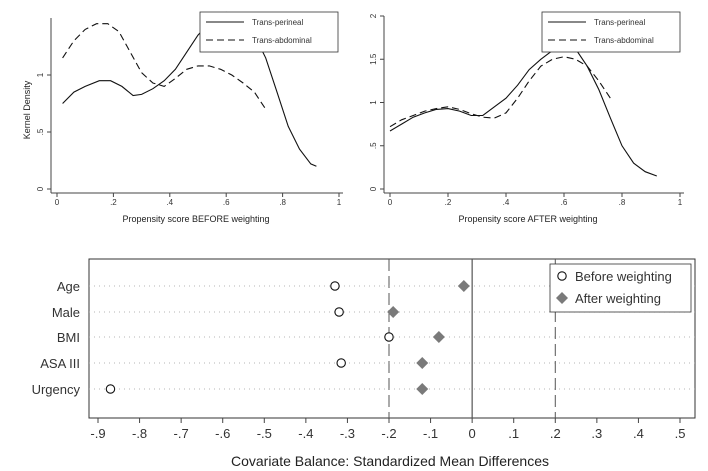 The width and height of the screenshot is (708, 471). What do you see at coordinates (68, 286) in the screenshot?
I see `category-label: Age` at bounding box center [68, 286].